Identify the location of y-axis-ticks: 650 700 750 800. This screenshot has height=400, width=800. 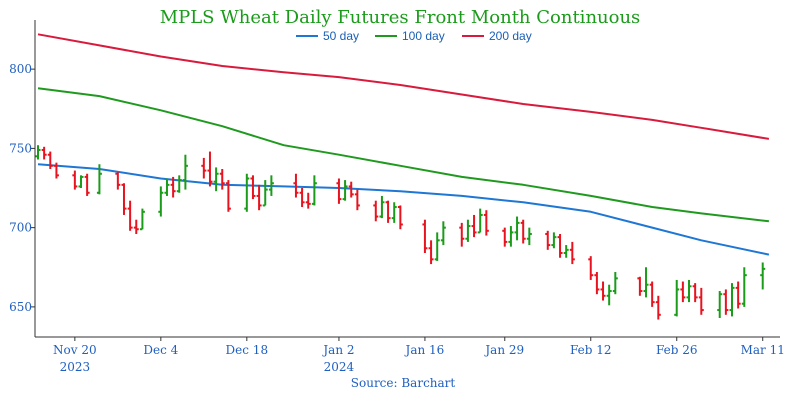
(22, 188).